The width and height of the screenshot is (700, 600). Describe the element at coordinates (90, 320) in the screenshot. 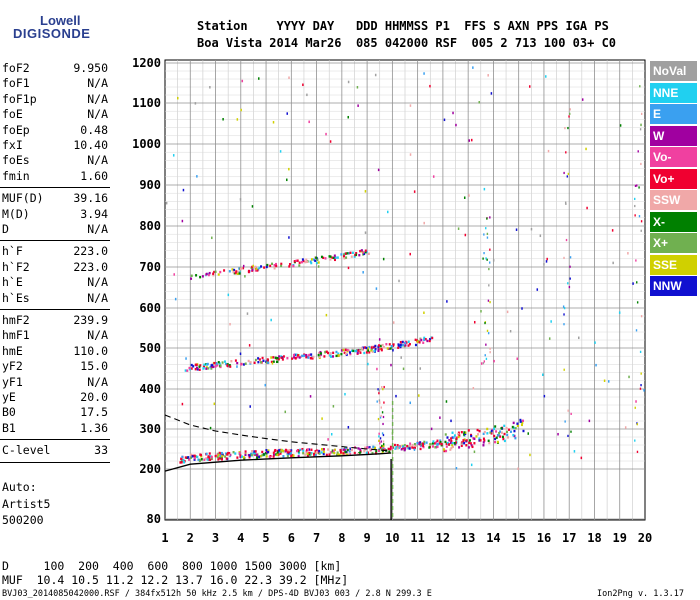

I see `param-value: 239.9` at that location.